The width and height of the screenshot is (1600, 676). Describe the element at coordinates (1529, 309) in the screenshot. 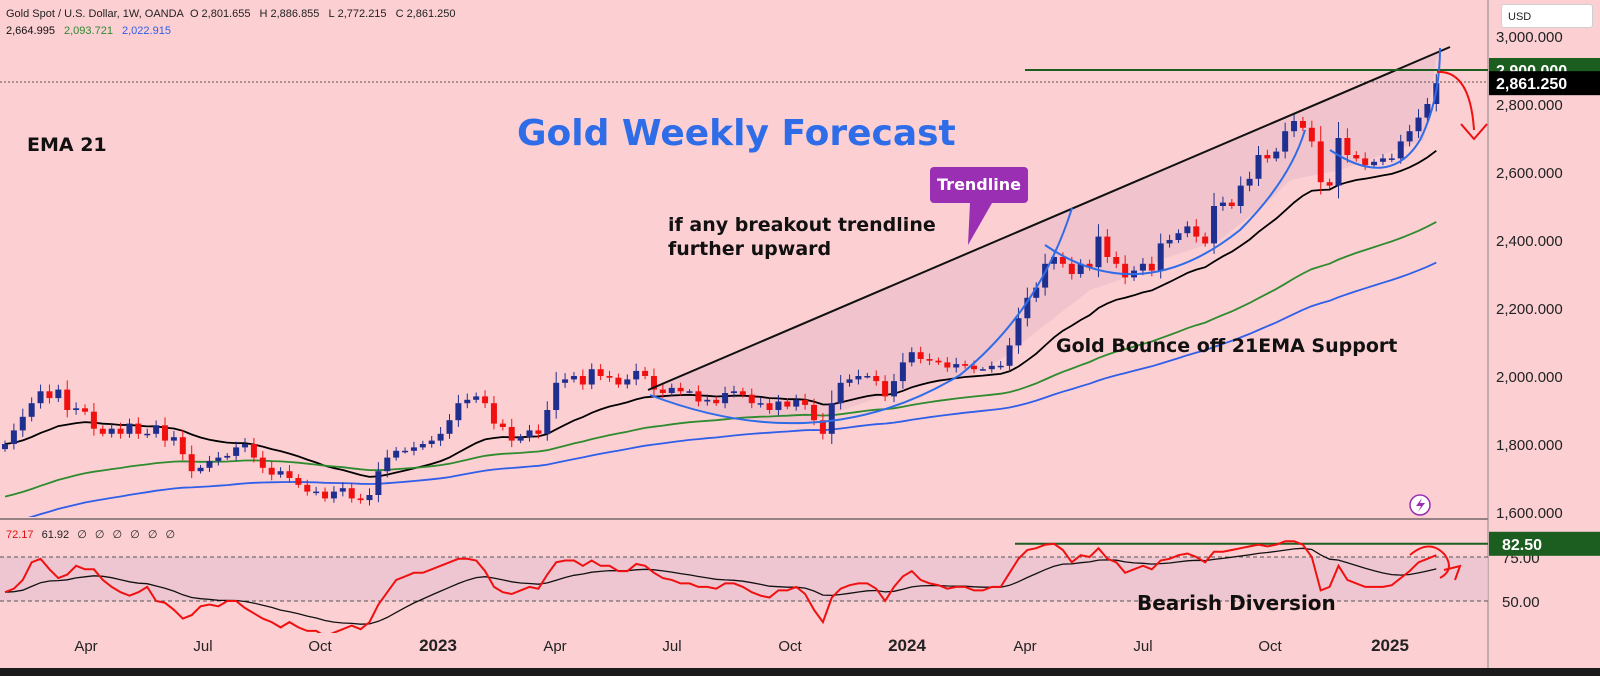

I see `price-tick-label: 2,200.000` at that location.